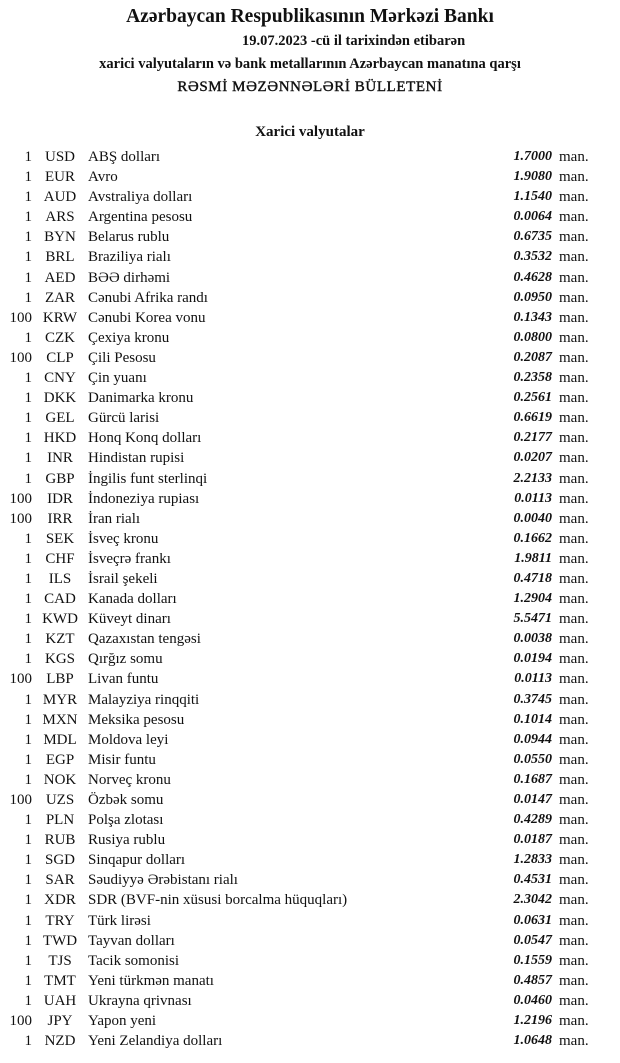  I want to click on currency-row: 1 EUR Avro 1.9080 man., so click(310, 177).